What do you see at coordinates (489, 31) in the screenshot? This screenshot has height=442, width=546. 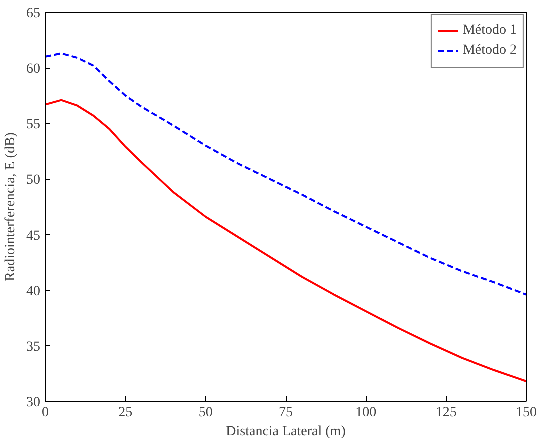 I see `legend-label: Método 1` at bounding box center [489, 31].